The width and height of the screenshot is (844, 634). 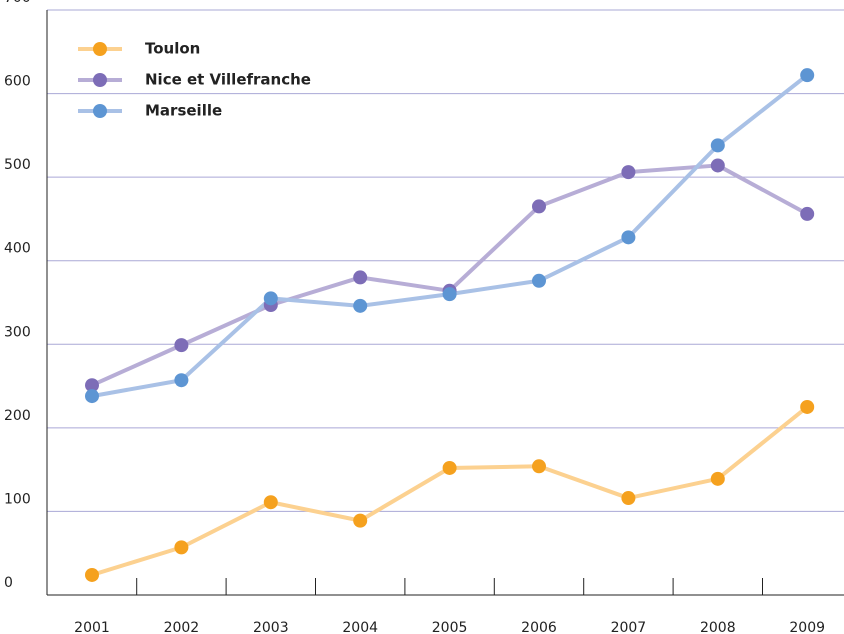 What do you see at coordinates (17, 165) in the screenshot?
I see `y-tick-label: 500` at bounding box center [17, 165].